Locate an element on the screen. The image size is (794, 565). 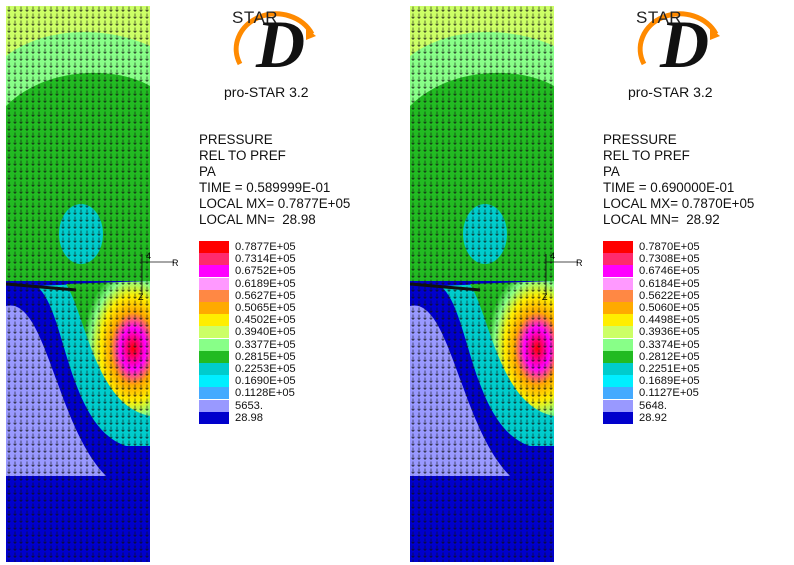
legend-row: 0.1690E+05 is located at coordinates (247, 381).